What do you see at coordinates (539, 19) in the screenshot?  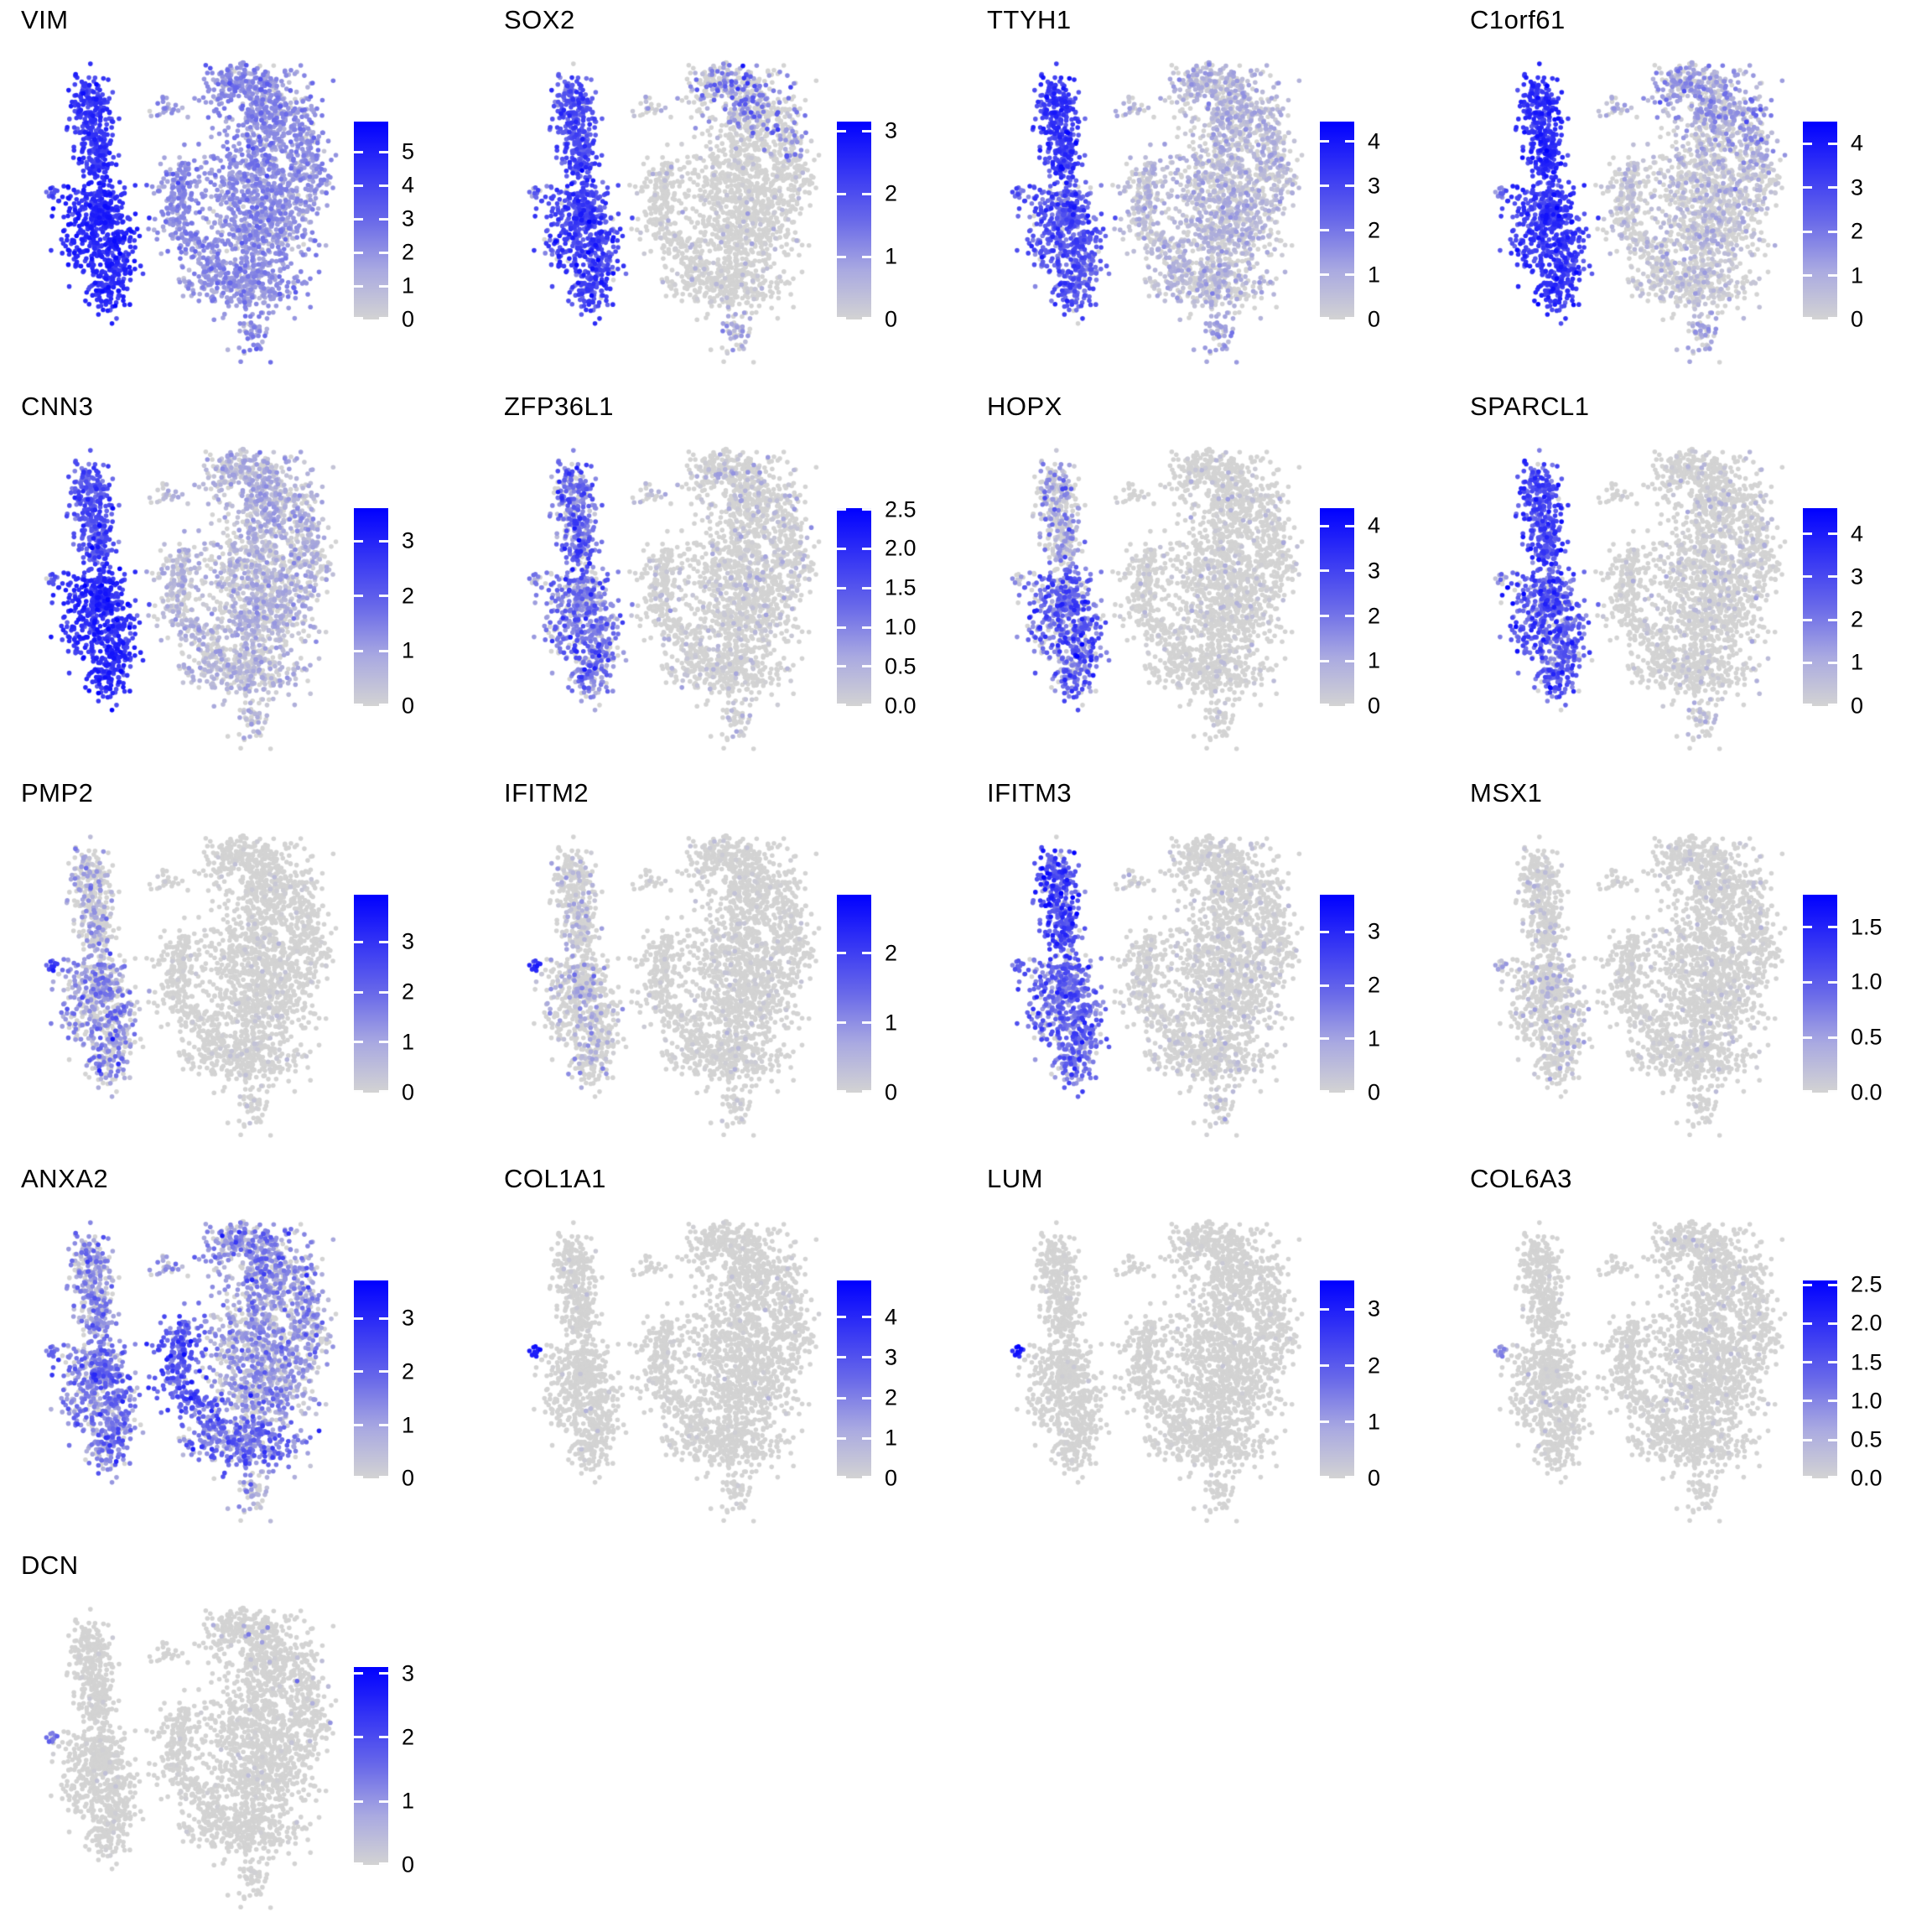 I see `panel-title: SOX2` at bounding box center [539, 19].